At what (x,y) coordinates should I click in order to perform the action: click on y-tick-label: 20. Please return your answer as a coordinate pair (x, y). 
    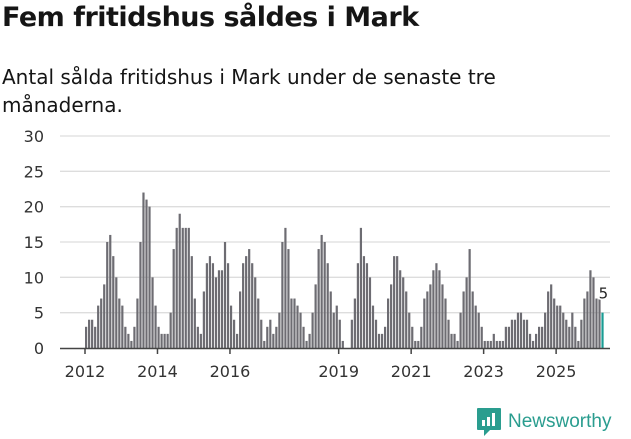
    Looking at the image, I should click on (34, 207).